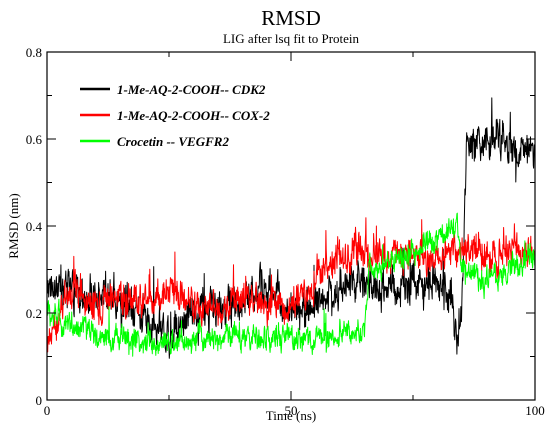  I want to click on chart-subtitle: LIG after lsq fit to Protein, so click(291, 38).